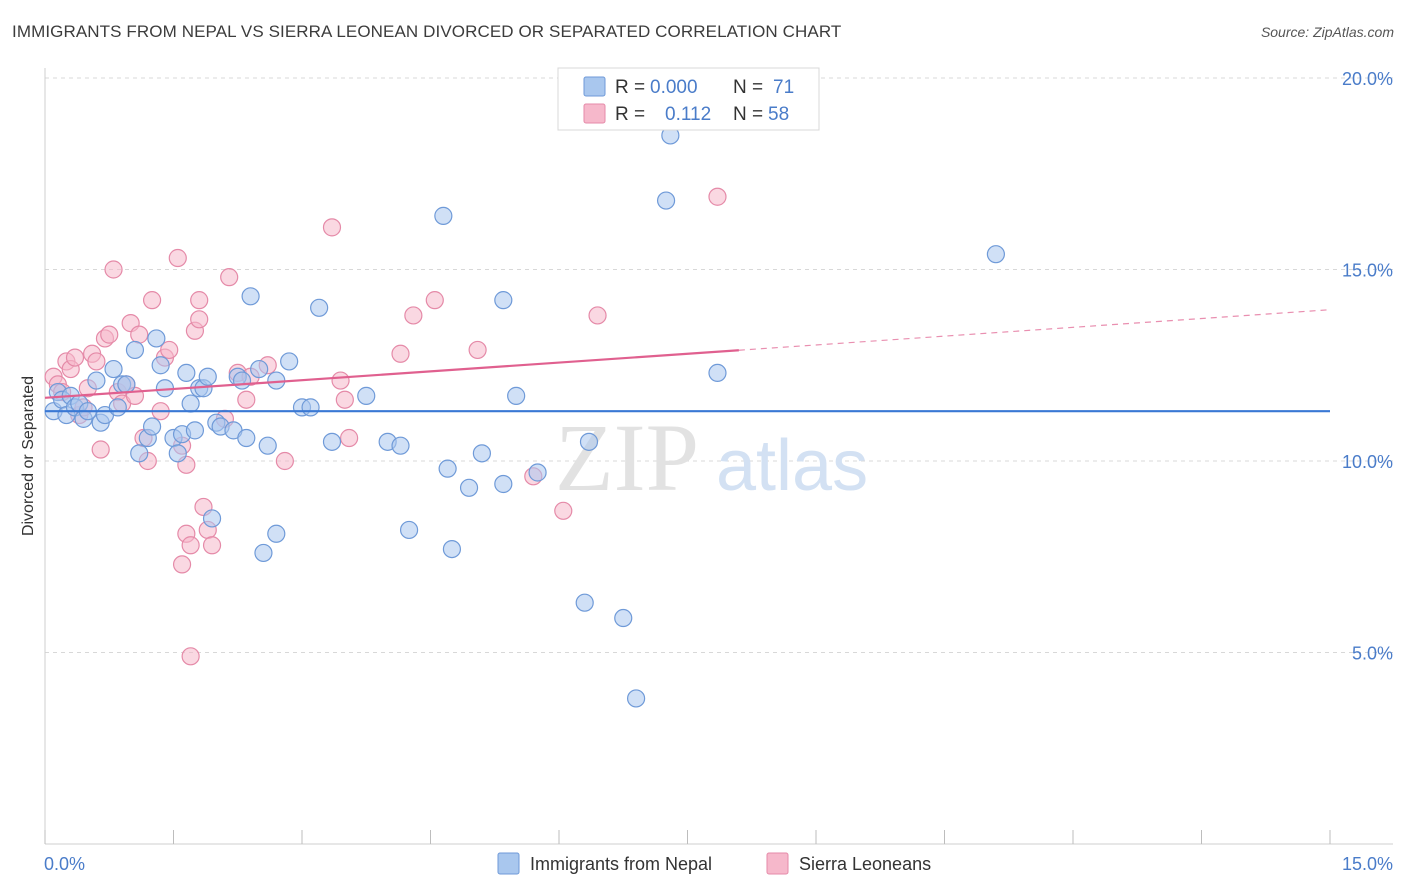  Describe the element at coordinates (778, 114) in the screenshot. I see `legend-n-value-sierra: 58` at that location.